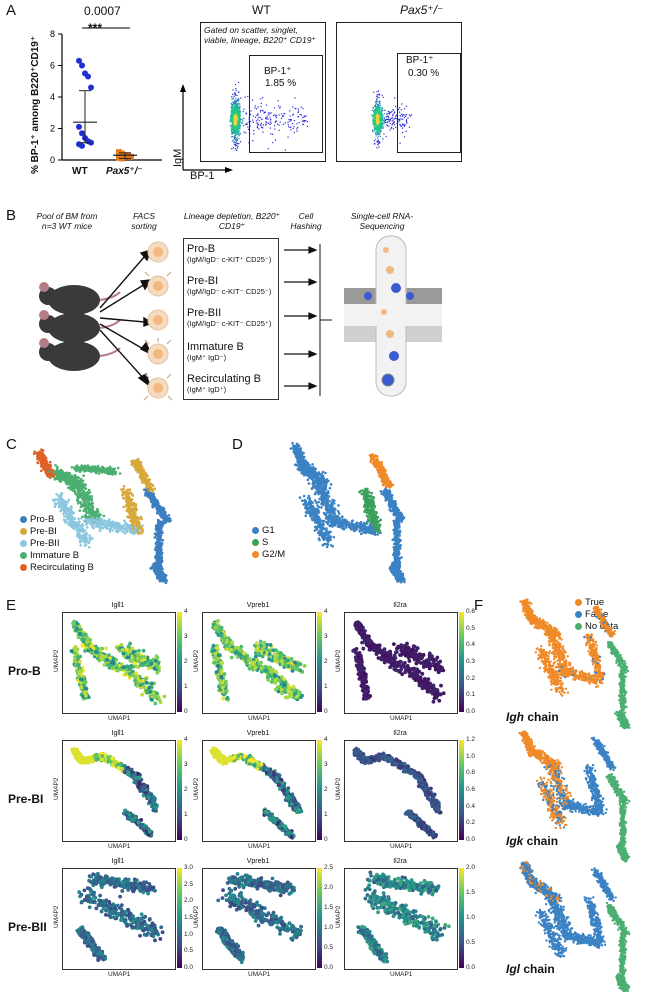 This screenshot has height=998, width=659. I want to click on umap-cells, so click(102, 516).